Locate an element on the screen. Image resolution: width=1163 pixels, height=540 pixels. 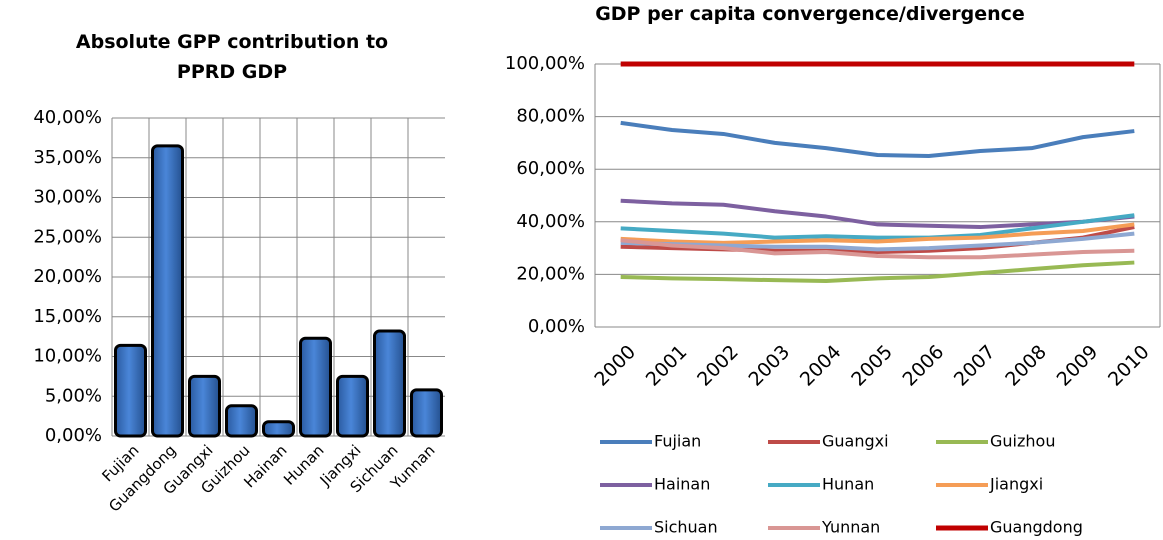
x-tick-label: 2004 is located at coordinates (821, 366).